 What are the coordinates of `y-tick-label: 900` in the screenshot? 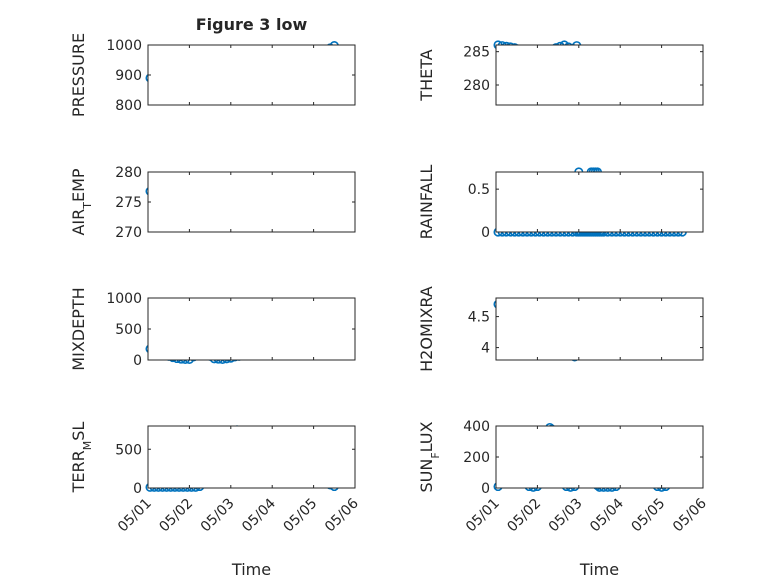 It's located at (128, 76).